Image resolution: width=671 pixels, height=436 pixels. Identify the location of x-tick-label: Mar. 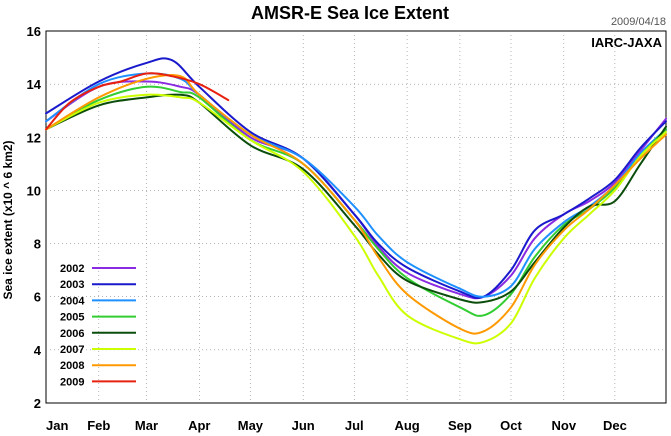
(146, 425).